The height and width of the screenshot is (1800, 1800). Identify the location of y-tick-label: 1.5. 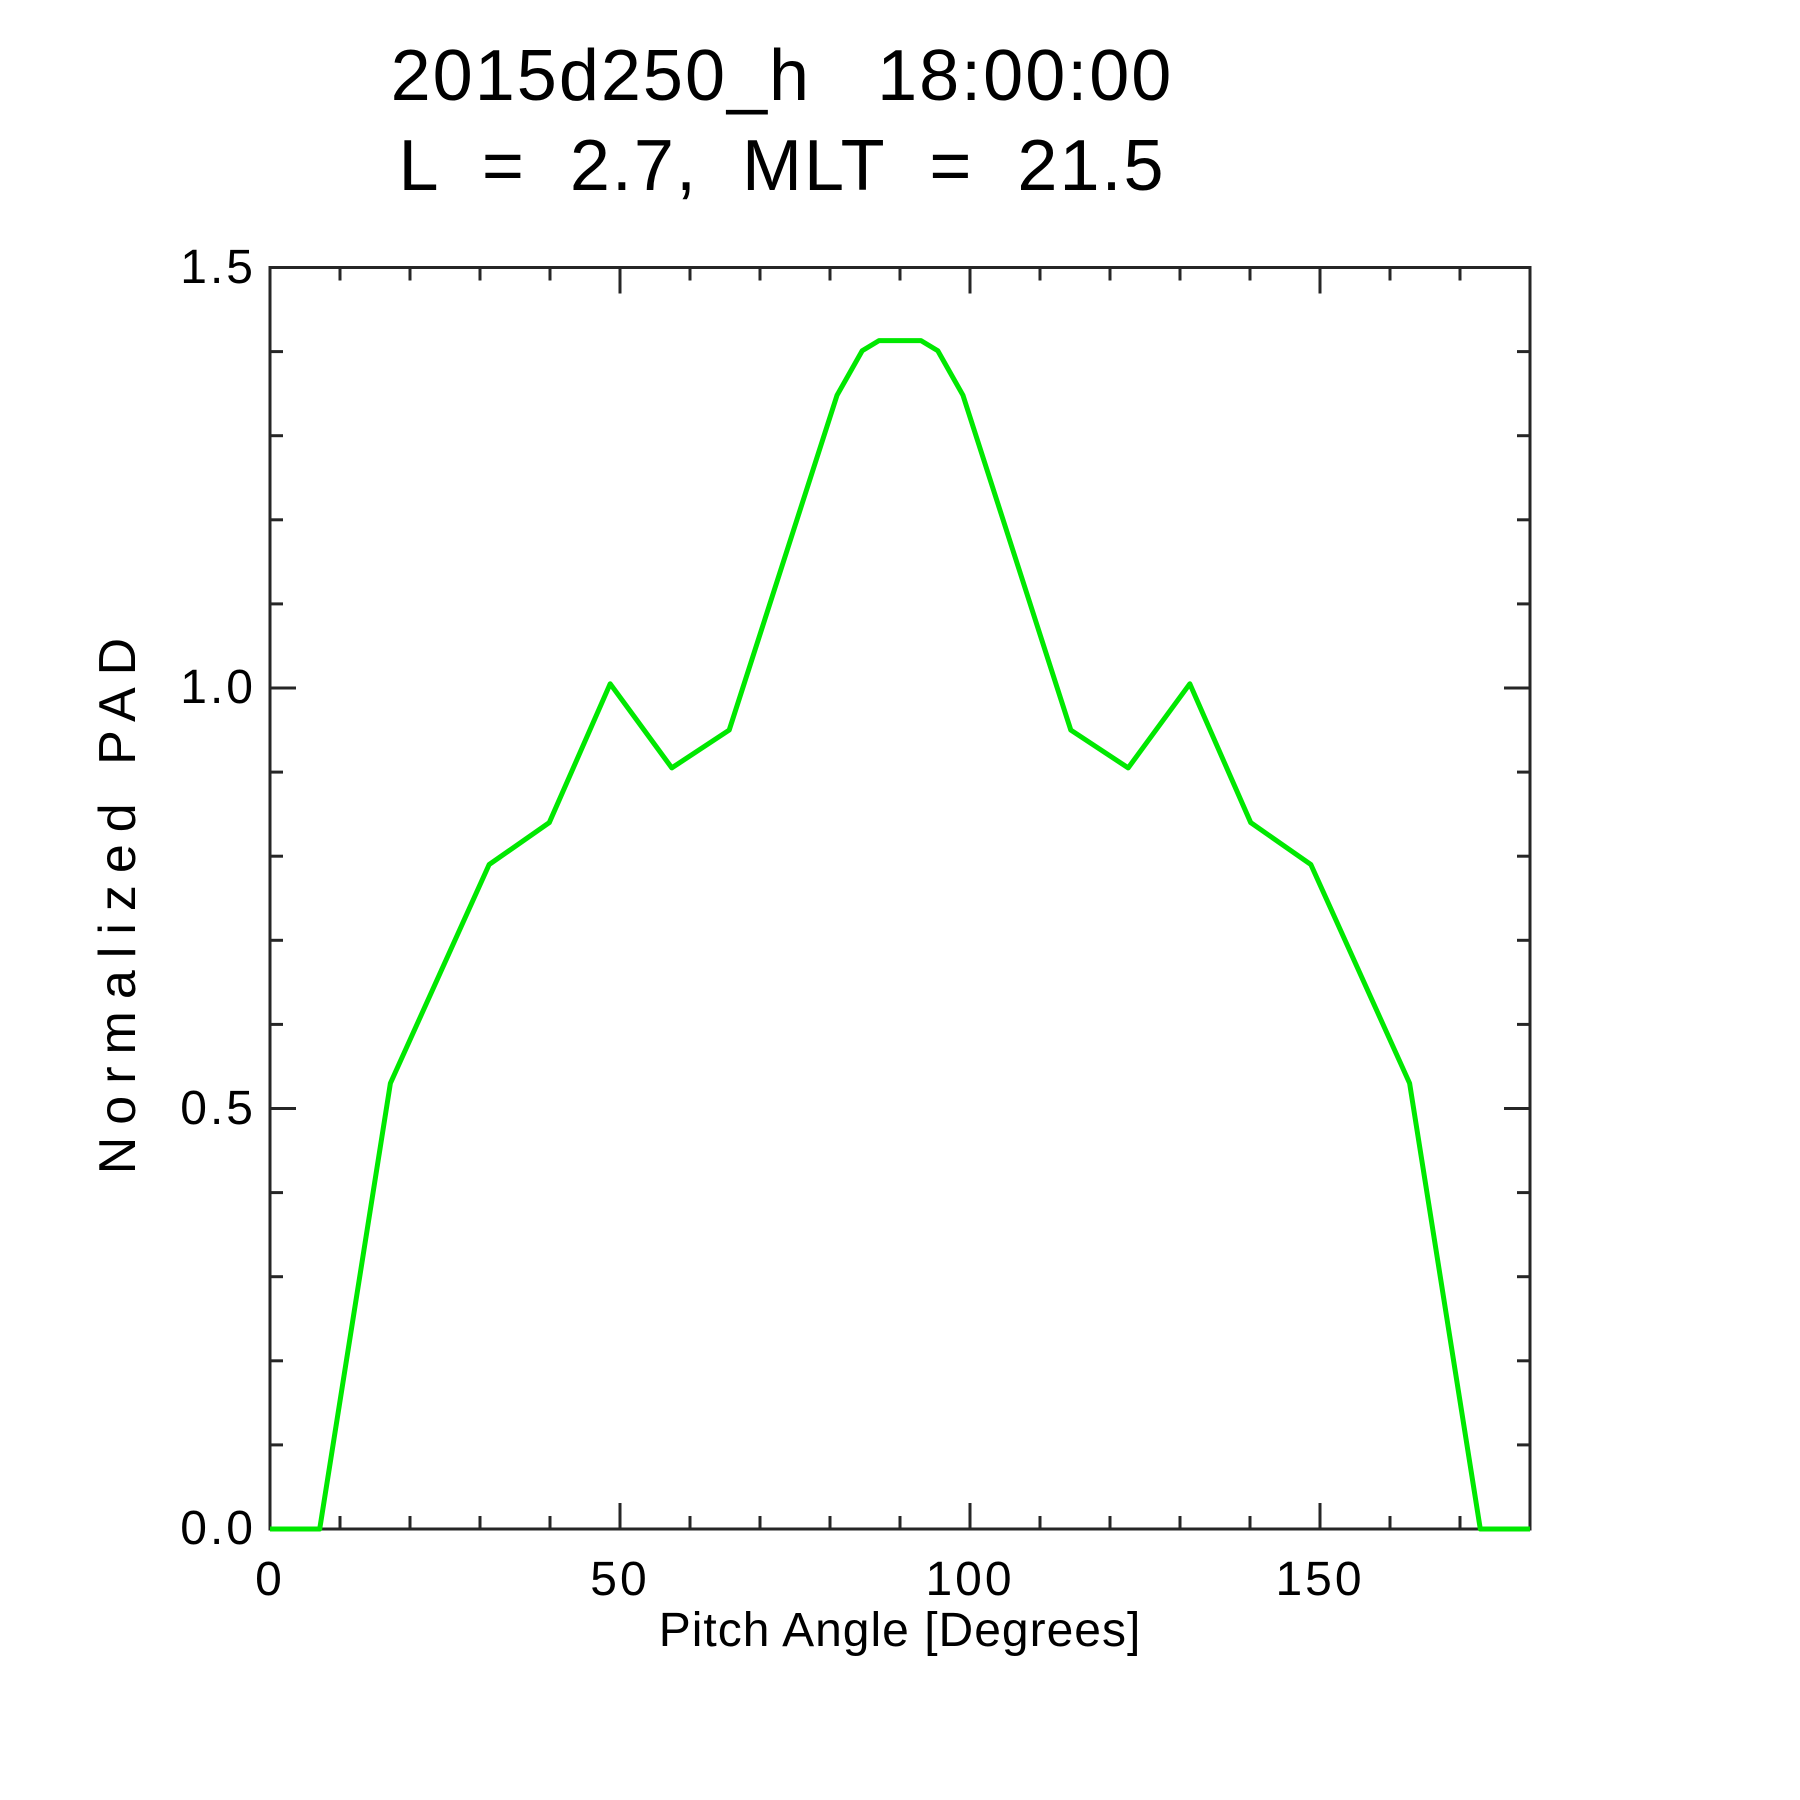
(218, 267).